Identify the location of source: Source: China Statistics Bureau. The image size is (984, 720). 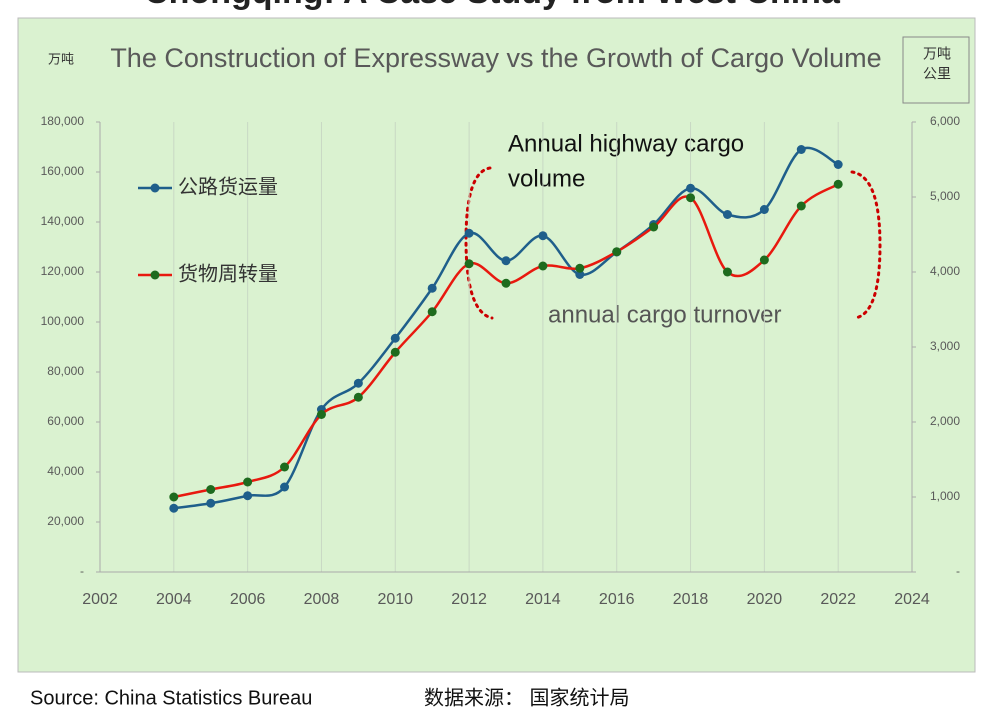
(171, 698).